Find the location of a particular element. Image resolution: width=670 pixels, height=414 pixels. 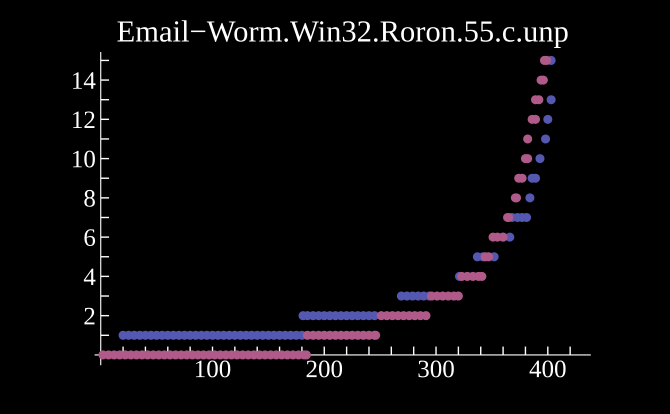

y-tick-label: 6 is located at coordinates (90, 237).